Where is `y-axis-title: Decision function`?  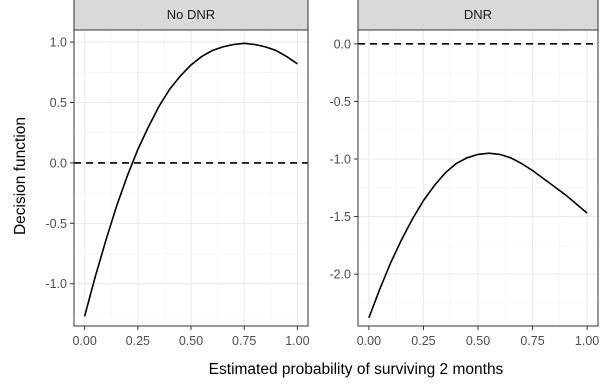 y-axis-title: Decision function is located at coordinates (20, 176).